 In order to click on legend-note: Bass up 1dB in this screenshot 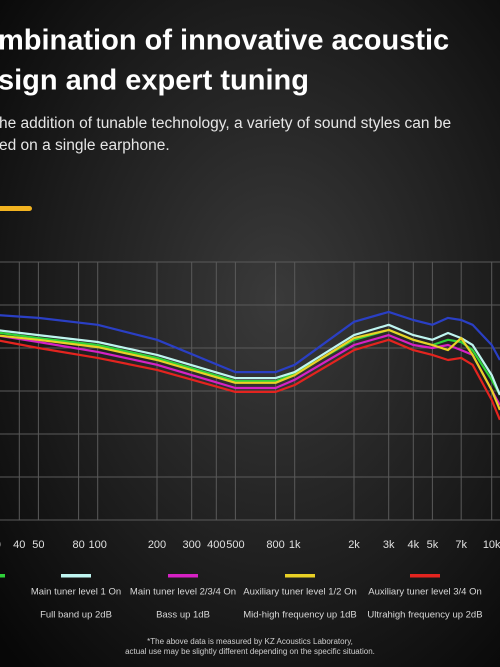, I will do `click(183, 615)`.